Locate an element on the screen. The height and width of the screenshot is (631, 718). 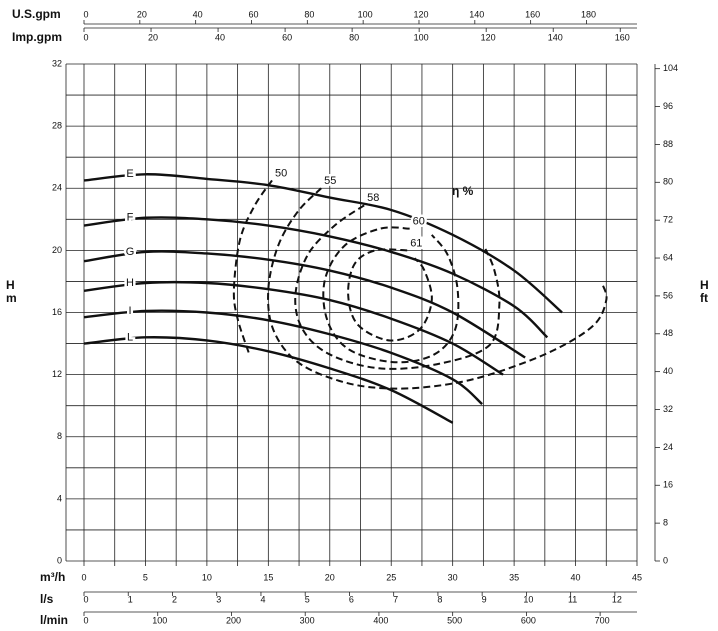
curve-label: 58 is located at coordinates (373, 198).